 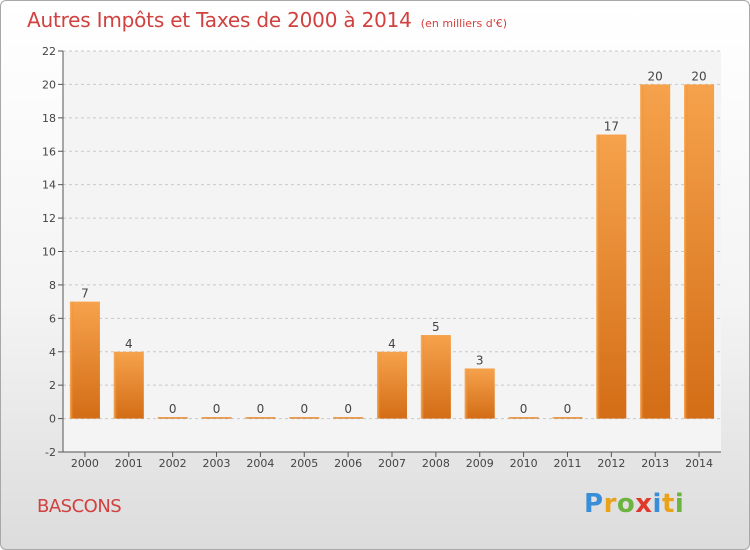 What do you see at coordinates (52, 385) in the screenshot?
I see `y-tick-label: 2` at bounding box center [52, 385].